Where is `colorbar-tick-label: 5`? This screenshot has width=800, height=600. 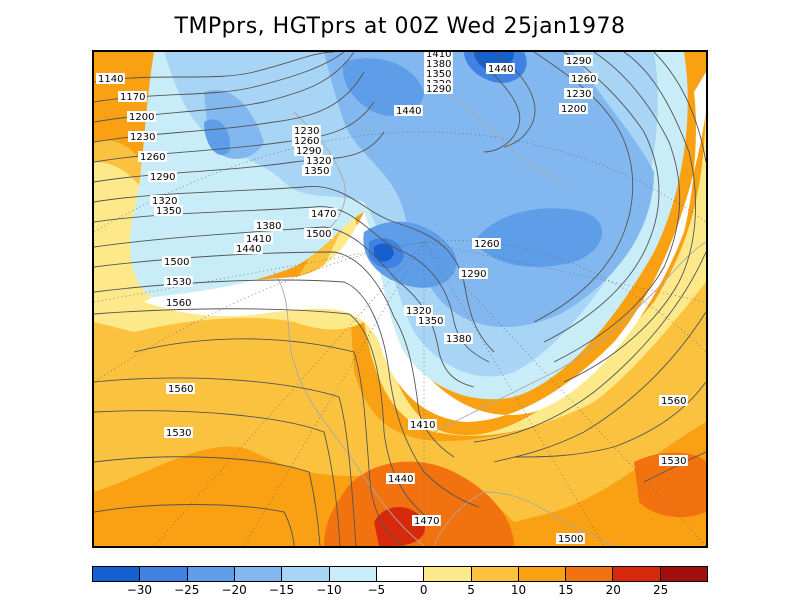 colorbar-tick-label: 5 is located at coordinates (471, 590).